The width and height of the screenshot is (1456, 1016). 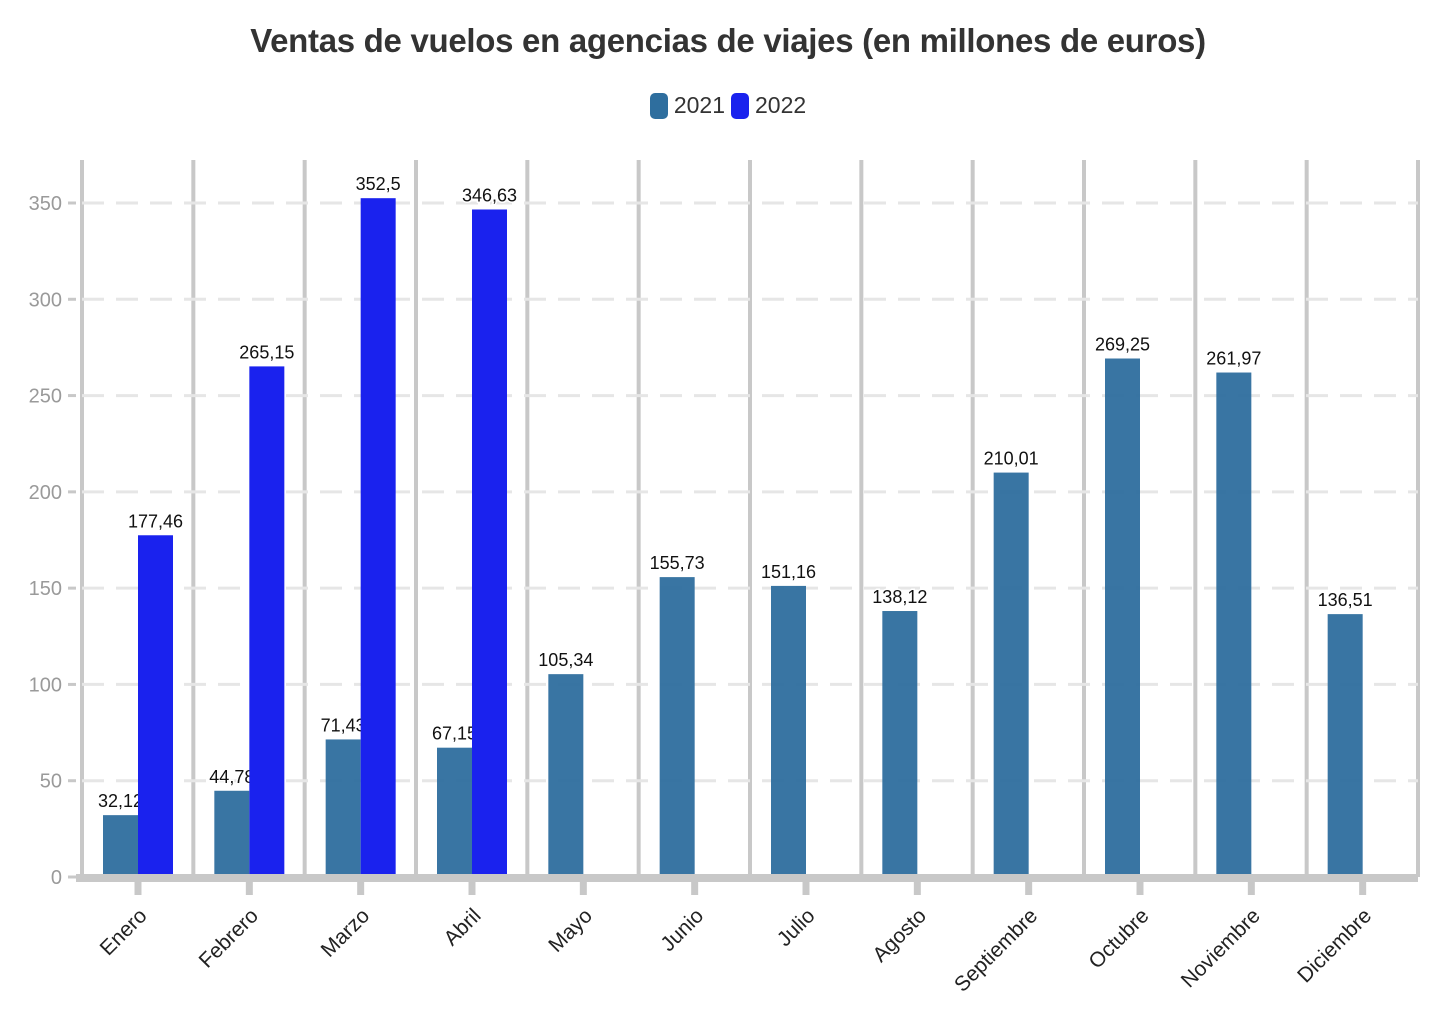 What do you see at coordinates (996, 950) in the screenshot?
I see `x-tick-label: Septiembre` at bounding box center [996, 950].